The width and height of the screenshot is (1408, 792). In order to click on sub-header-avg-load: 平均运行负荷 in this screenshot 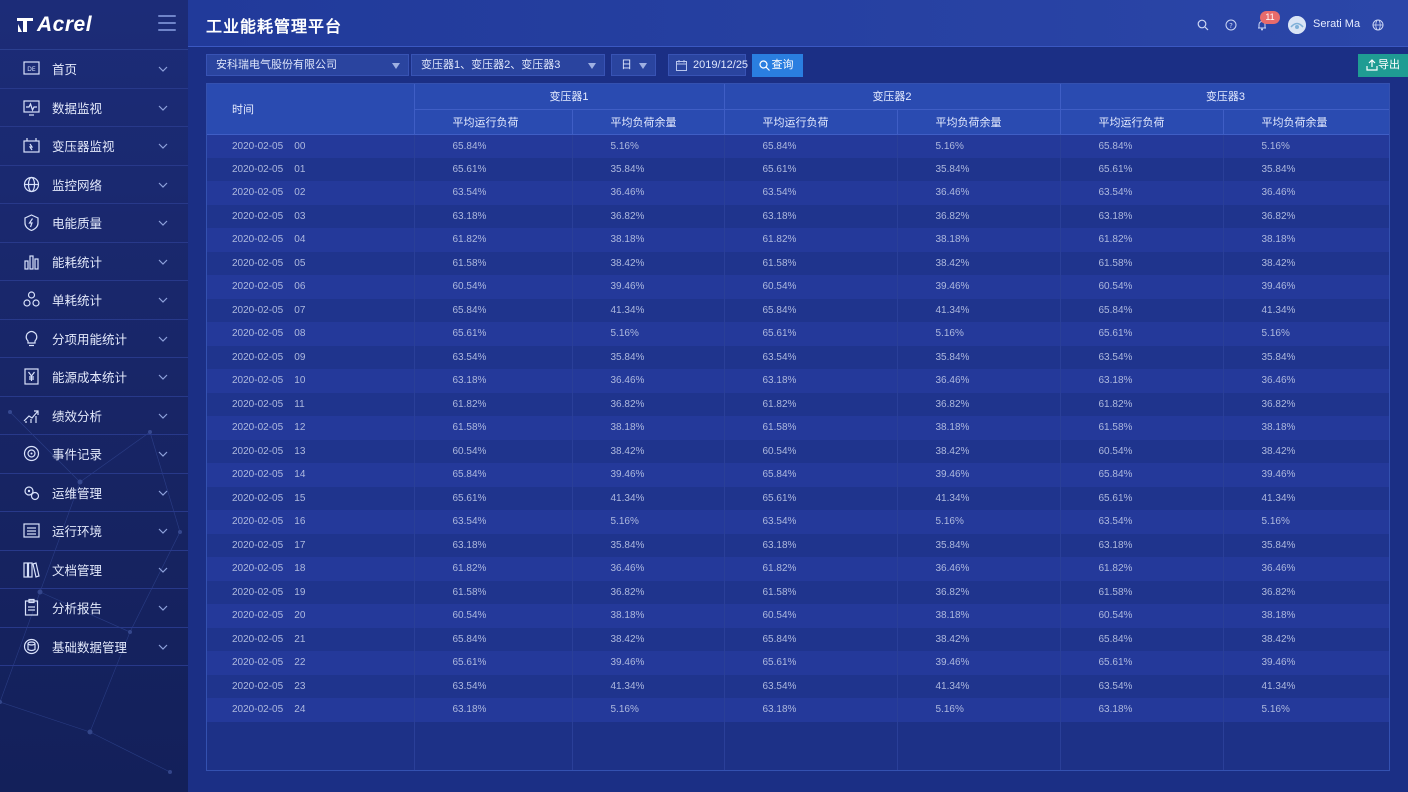, I will do `click(493, 122)`.